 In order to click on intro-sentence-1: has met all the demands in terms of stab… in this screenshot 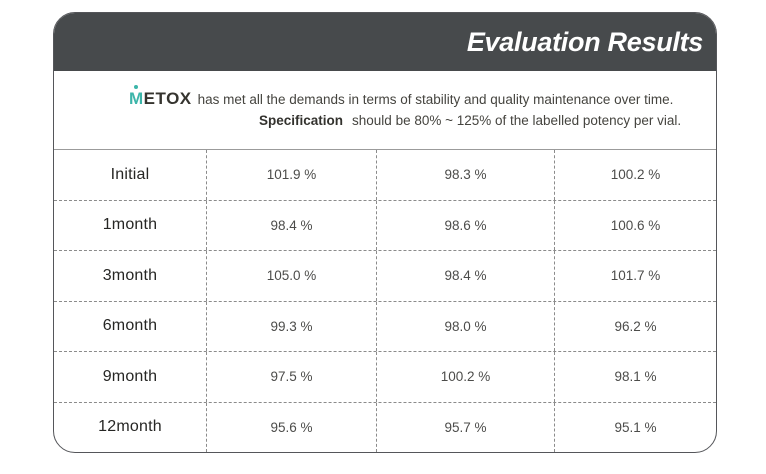, I will do `click(435, 99)`.